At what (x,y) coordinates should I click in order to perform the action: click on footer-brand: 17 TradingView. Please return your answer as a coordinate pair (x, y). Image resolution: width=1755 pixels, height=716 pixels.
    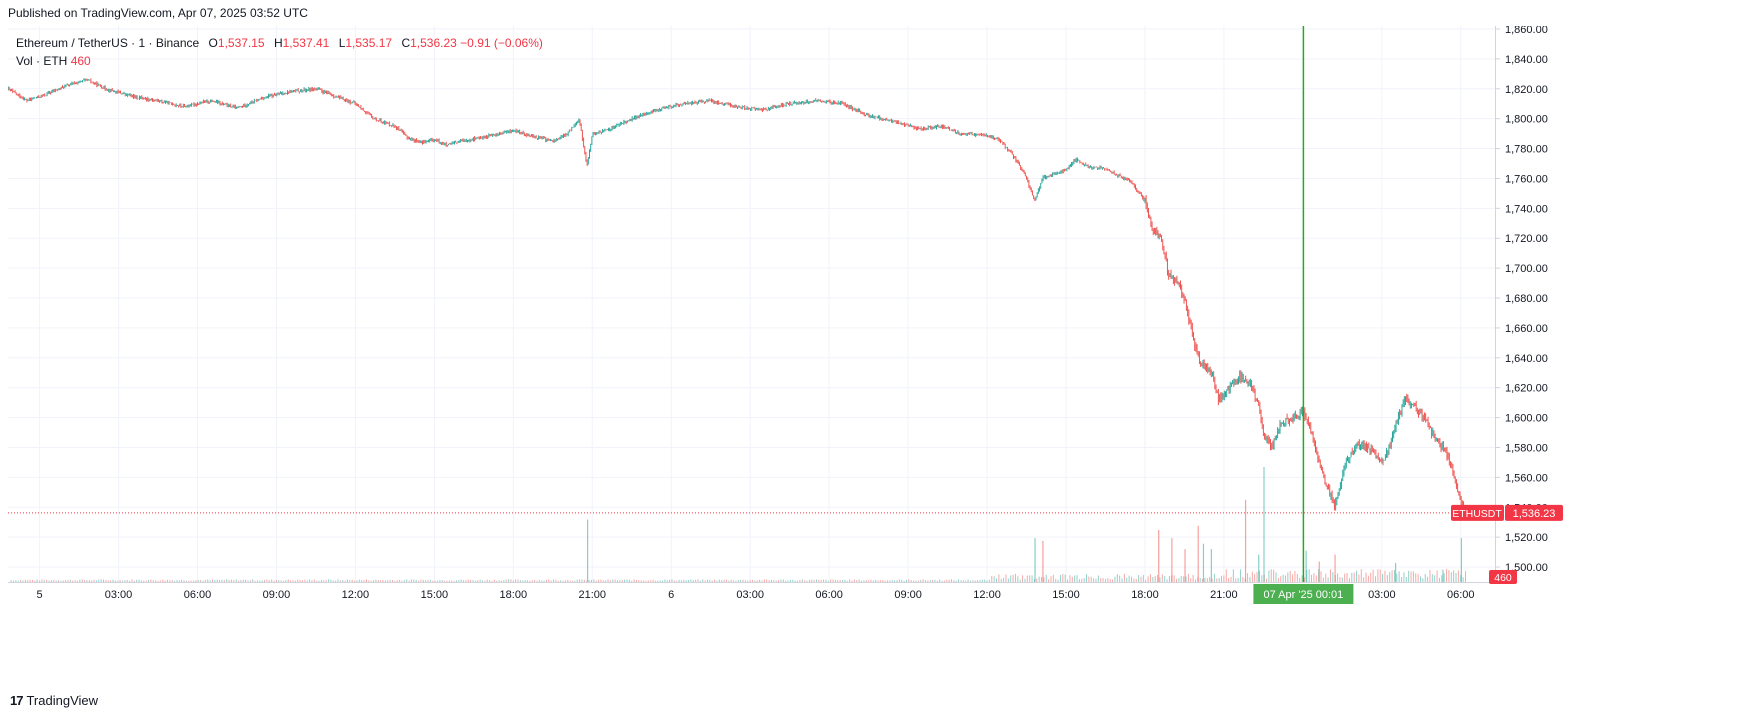
    Looking at the image, I should click on (54, 700).